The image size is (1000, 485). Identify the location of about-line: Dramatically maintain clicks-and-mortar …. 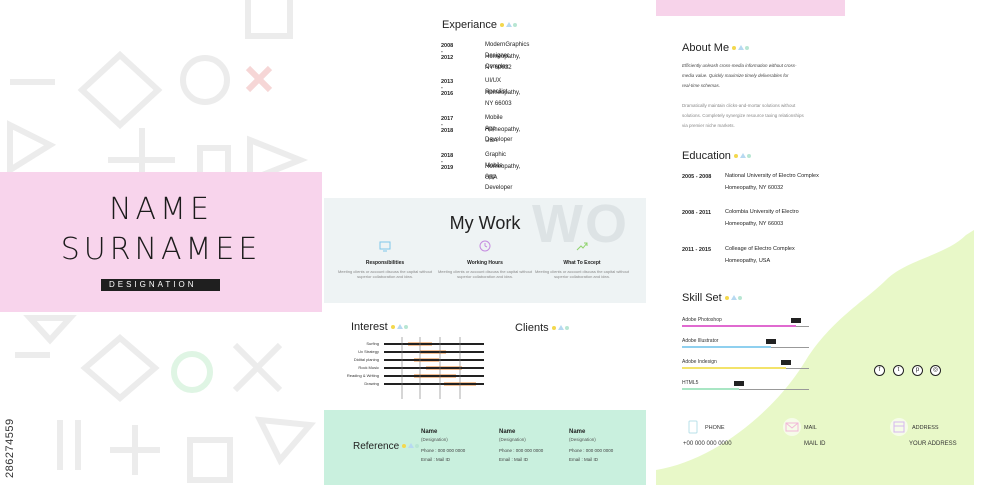
(739, 105).